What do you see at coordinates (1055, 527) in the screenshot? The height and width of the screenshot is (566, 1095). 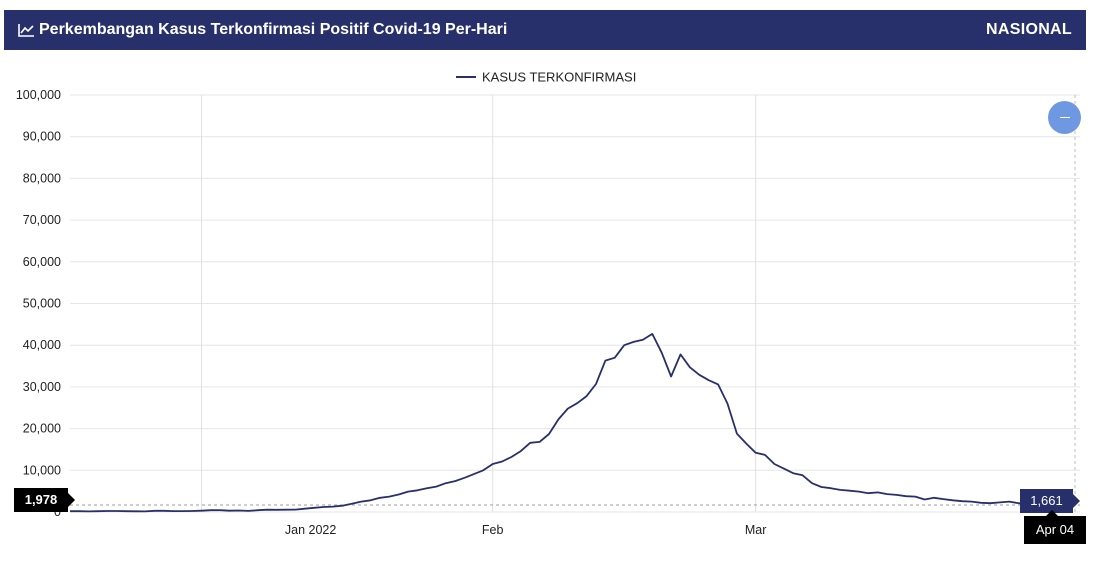 I see `crosshair-date-badge: Apr 04` at bounding box center [1055, 527].